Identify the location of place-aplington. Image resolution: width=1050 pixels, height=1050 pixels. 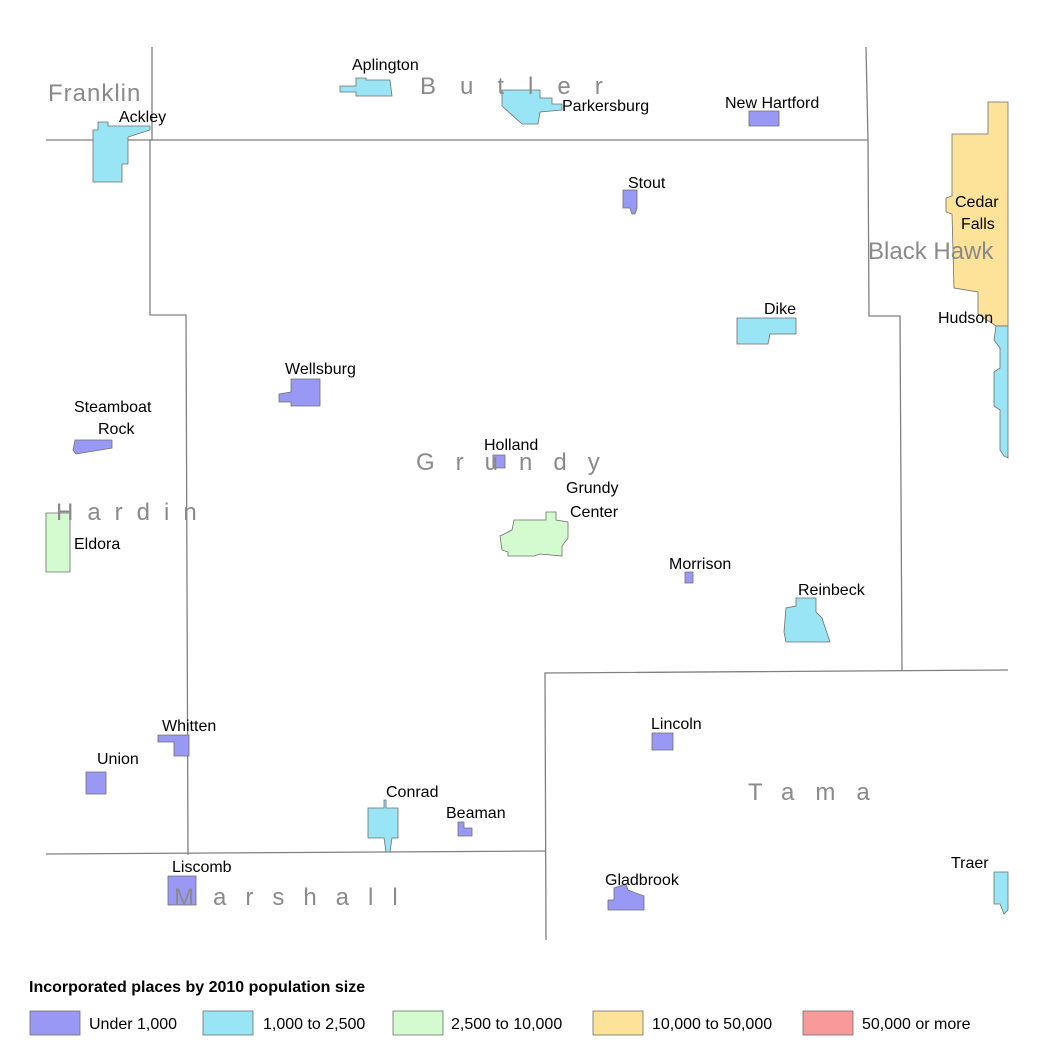
(366, 87).